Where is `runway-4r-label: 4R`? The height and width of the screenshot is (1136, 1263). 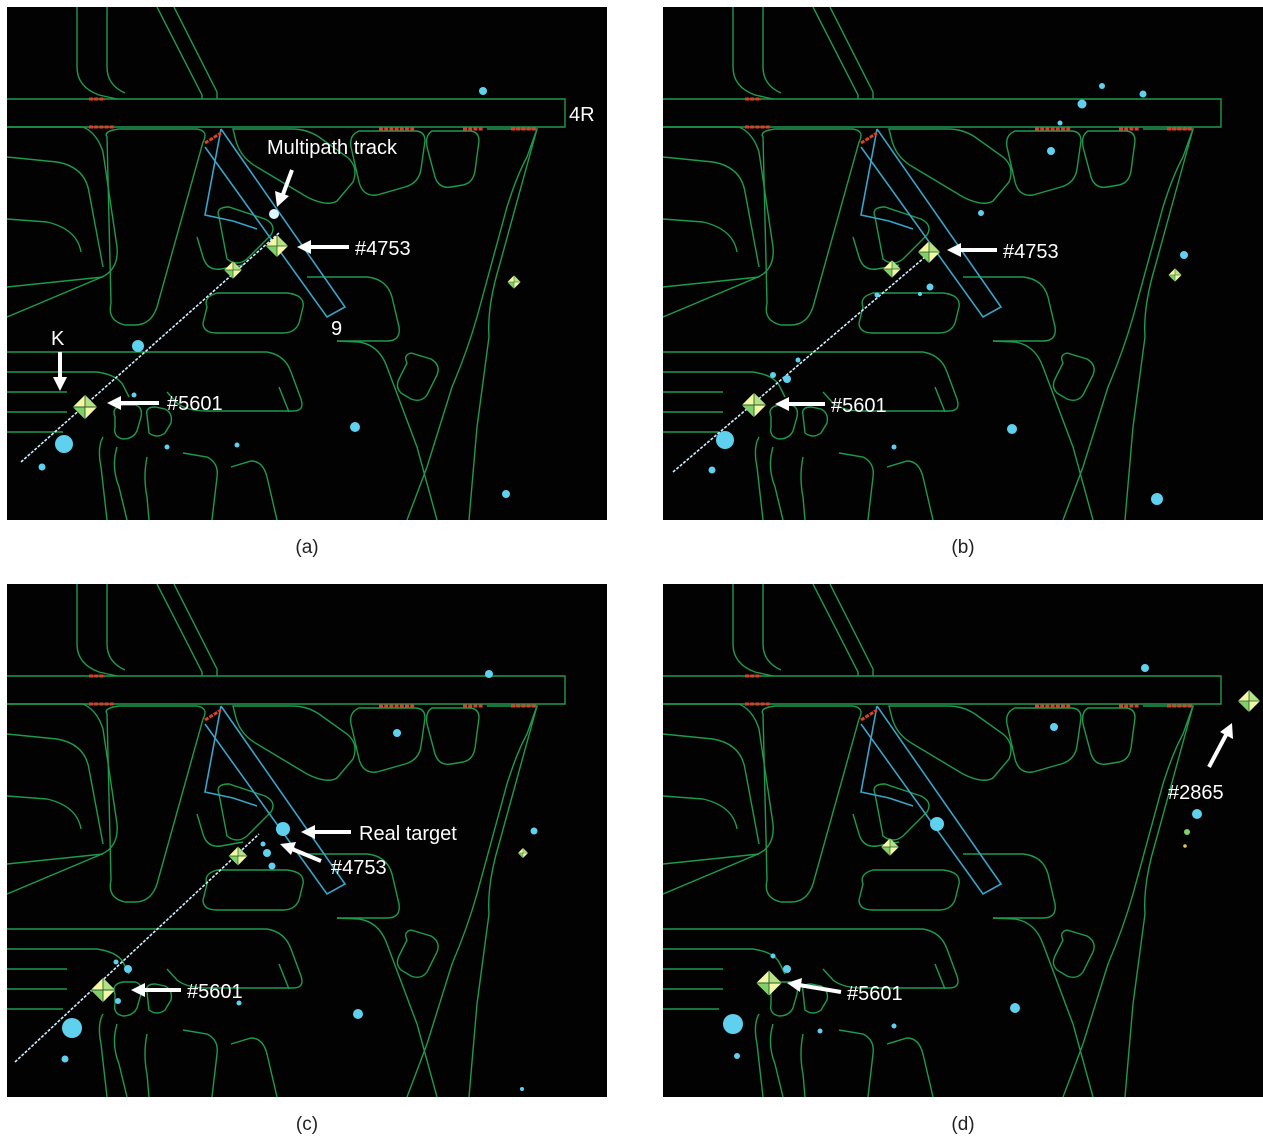 runway-4r-label: 4R is located at coordinates (582, 115).